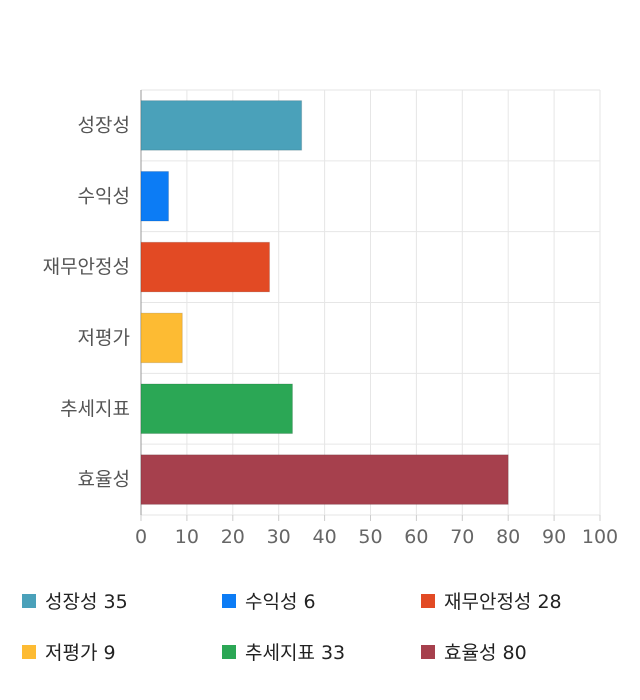 The height and width of the screenshot is (700, 640). I want to click on x-tick-label: 40, so click(325, 537).